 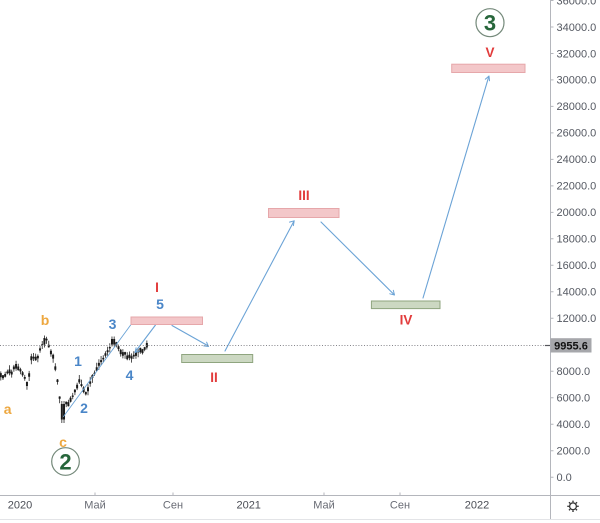 What do you see at coordinates (577, 293) in the screenshot?
I see `svg-text: 14000.0` at bounding box center [577, 293].